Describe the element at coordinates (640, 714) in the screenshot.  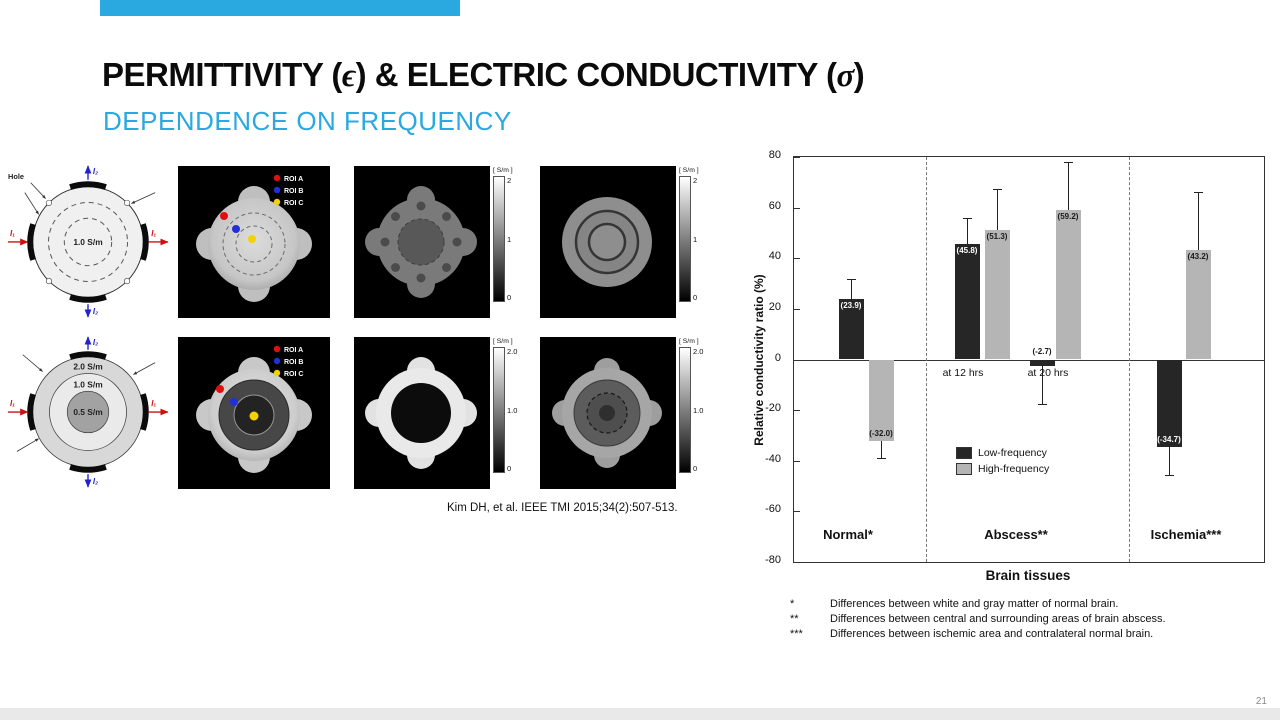
I see `footer-strip` at that location.